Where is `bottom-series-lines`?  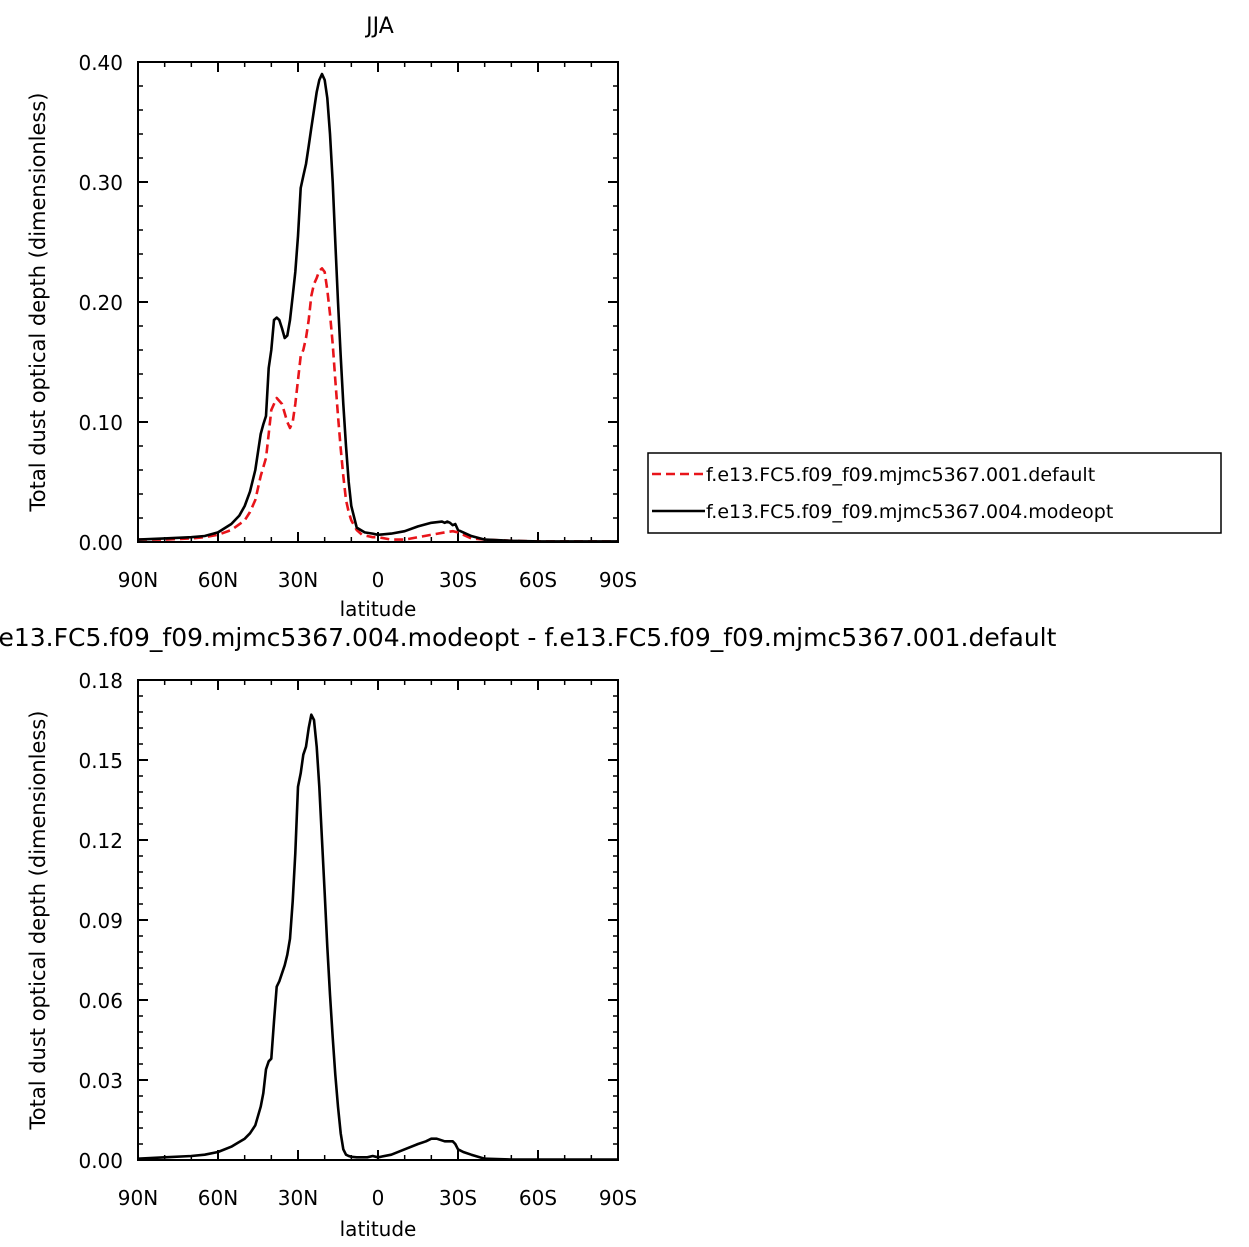
bottom-series-lines is located at coordinates (377, 937).